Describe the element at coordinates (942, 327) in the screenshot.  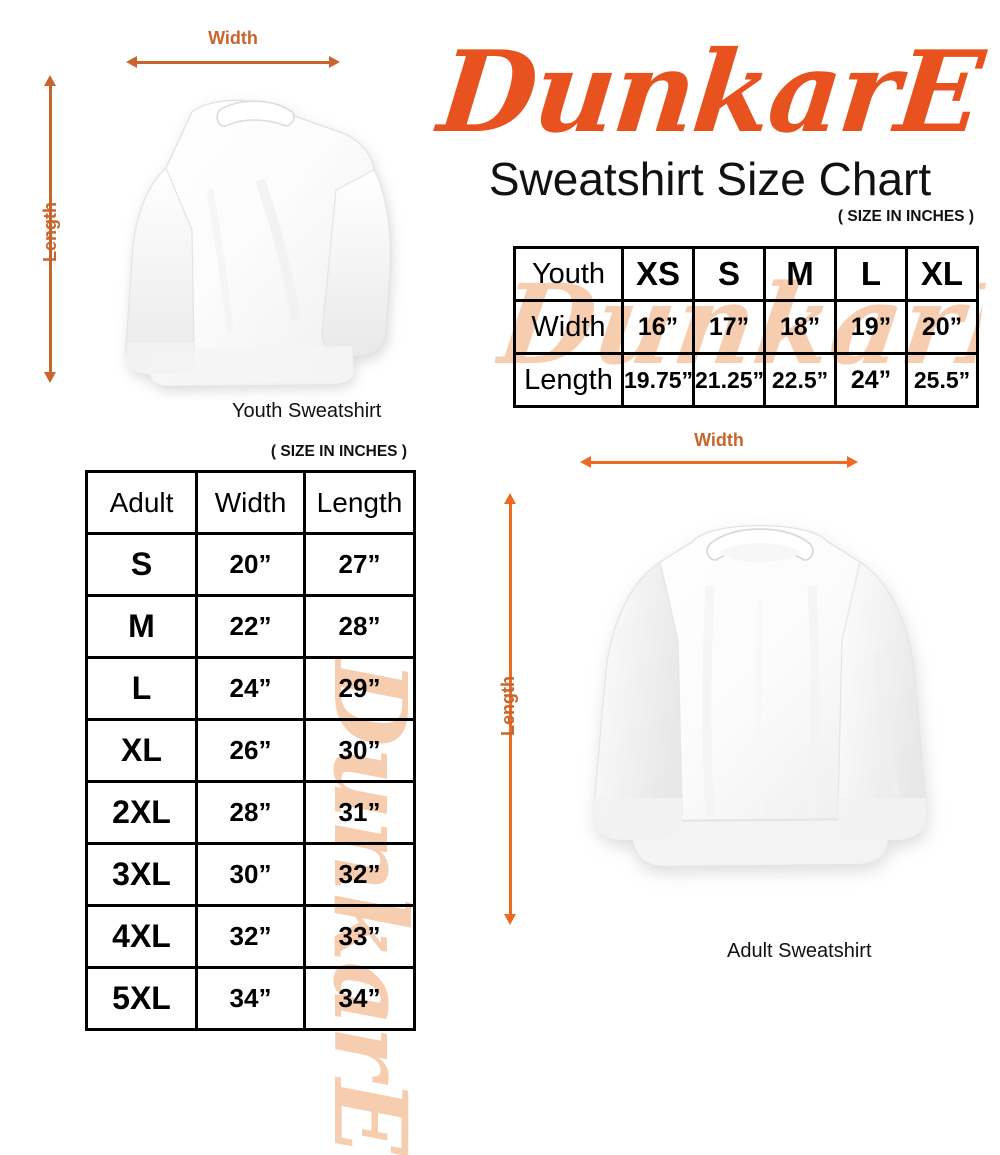
I see `youth-width-xl: 20”` at that location.